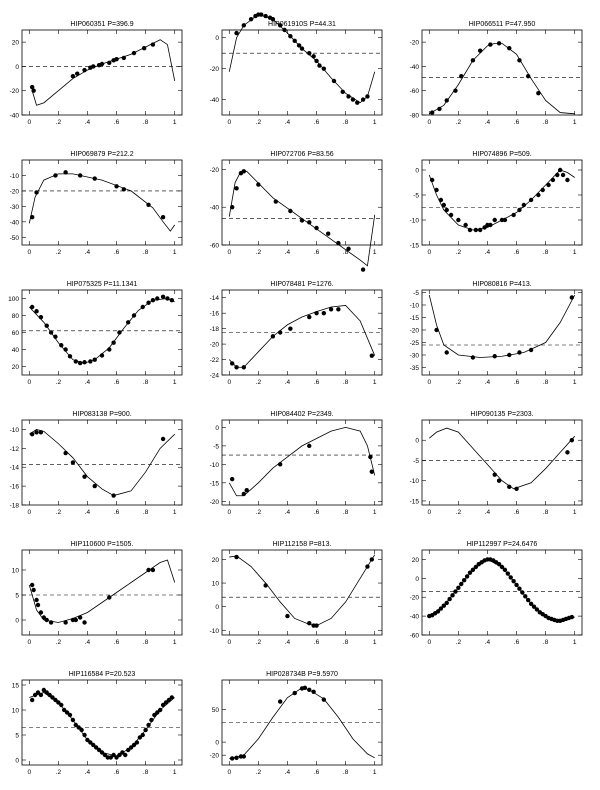 This screenshot has width=600, height=790. Describe the element at coordinates (501, 284) in the screenshot. I see `panel-title: HIP080816 P=413.` at that location.